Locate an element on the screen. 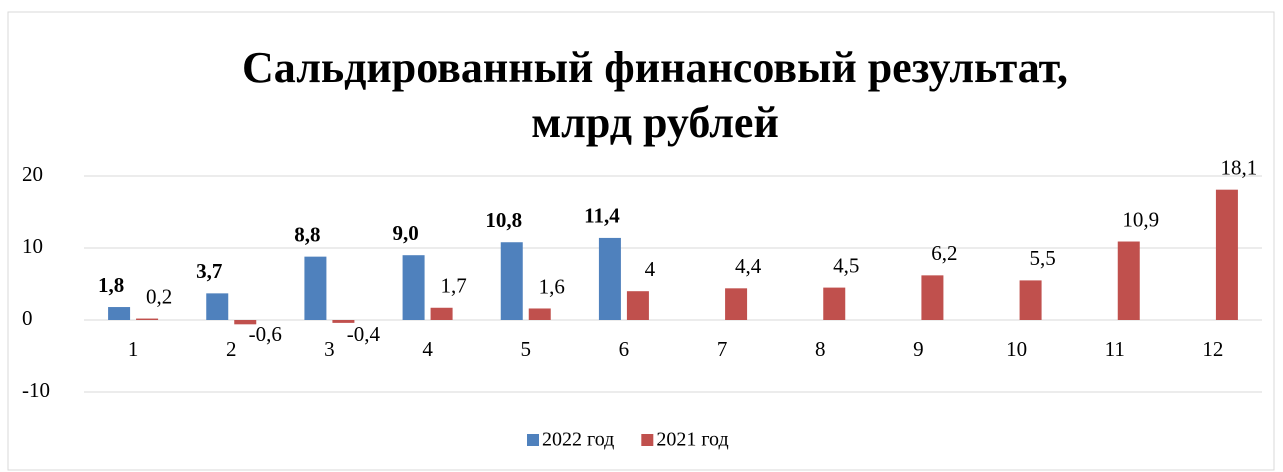 The image size is (1283, 472). x-tick-label: 8 is located at coordinates (820, 349).